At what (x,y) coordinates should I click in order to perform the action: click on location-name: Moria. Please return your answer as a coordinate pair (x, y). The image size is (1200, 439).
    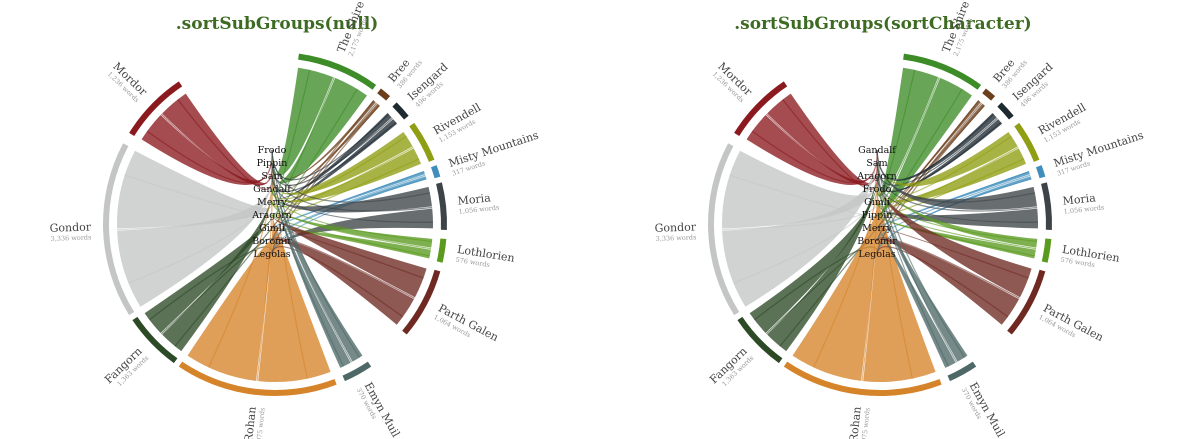
    Looking at the image, I should click on (1079, 199).